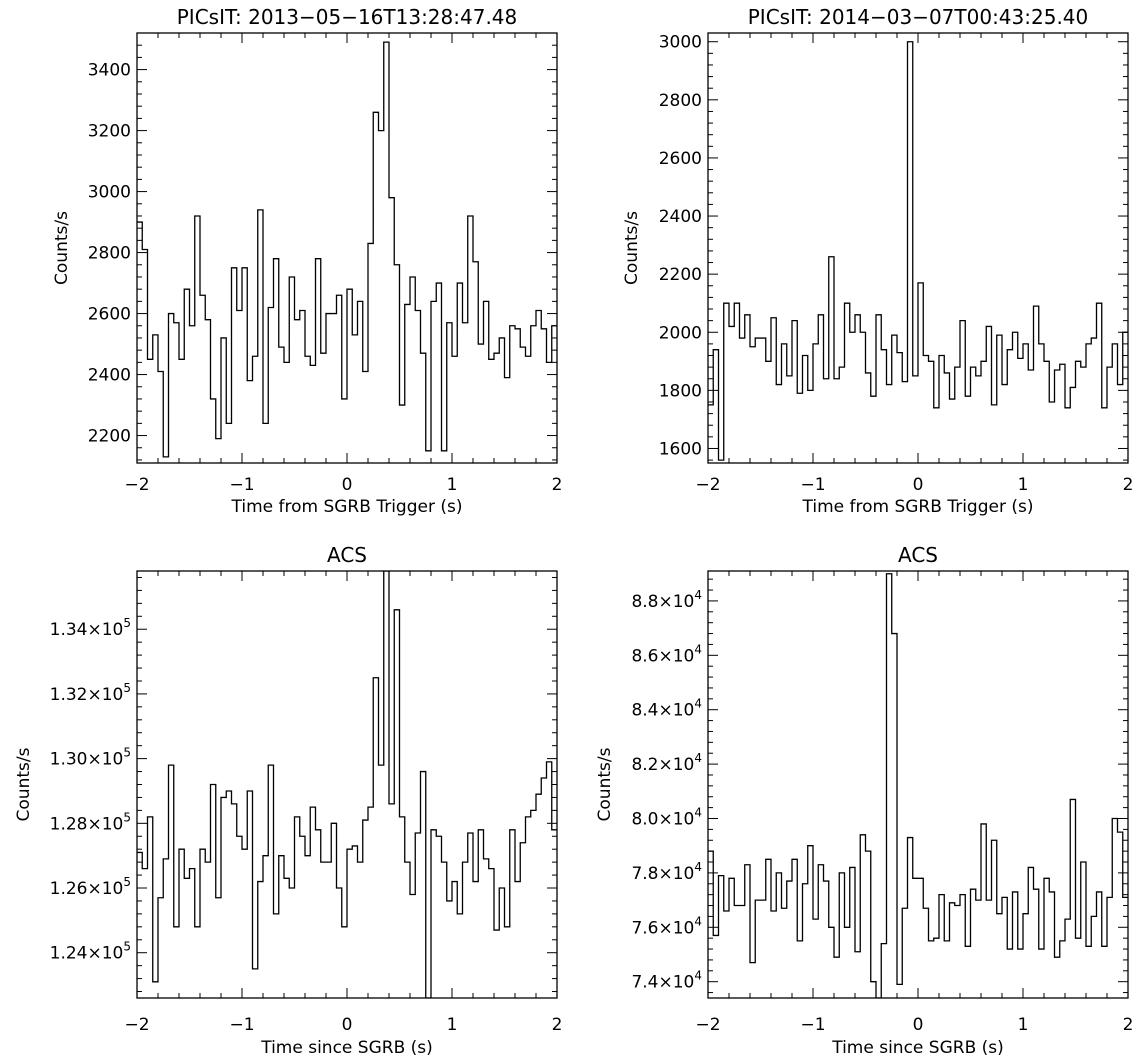 The height and width of the screenshot is (1059, 1137). Describe the element at coordinates (918, 17) in the screenshot. I see `chart-title: PICsIT: 2014−03−07T00:43:25.40` at that location.